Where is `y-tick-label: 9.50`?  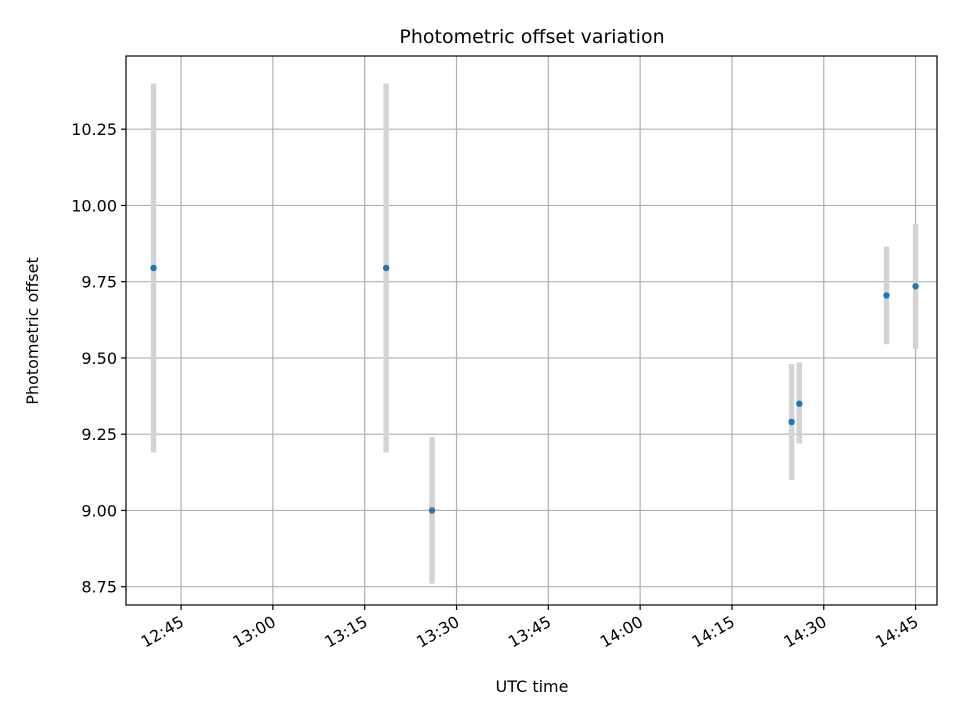
y-tick-label: 9.50 is located at coordinates (99, 358).